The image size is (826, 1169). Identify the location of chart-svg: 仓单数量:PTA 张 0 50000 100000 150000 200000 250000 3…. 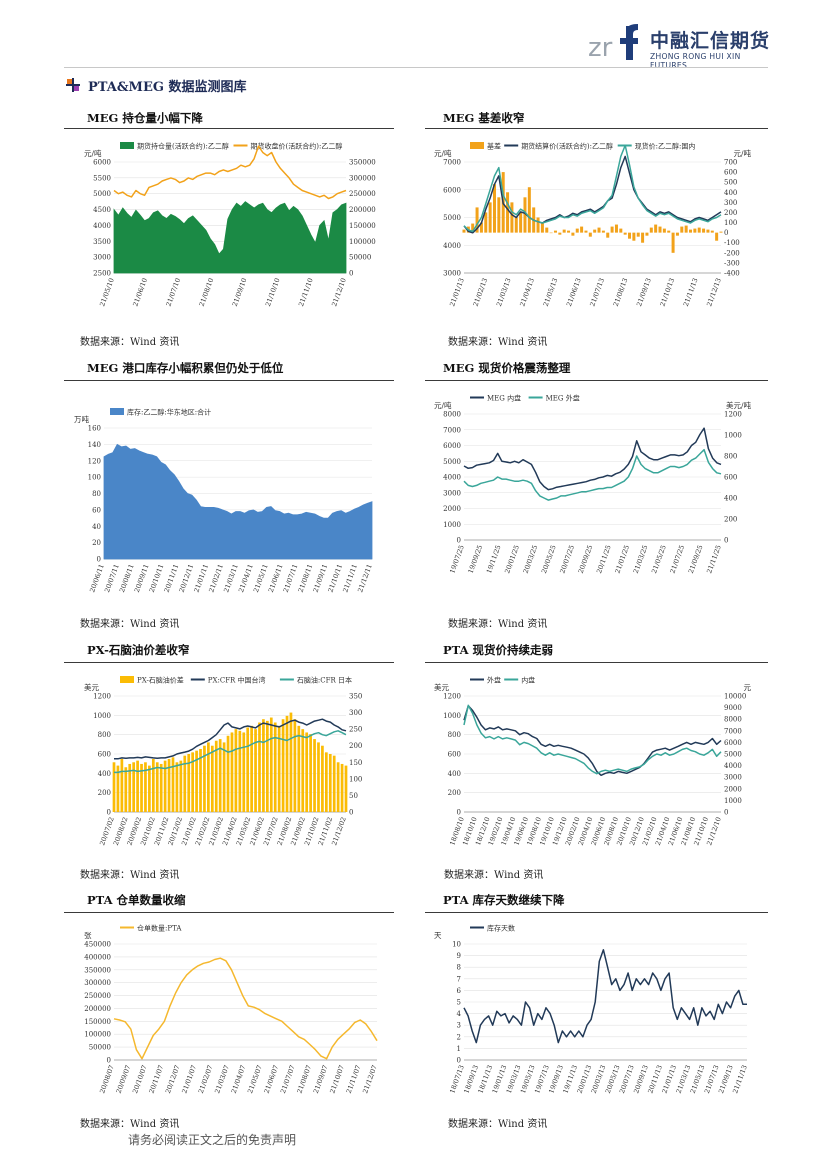
(231, 1009).